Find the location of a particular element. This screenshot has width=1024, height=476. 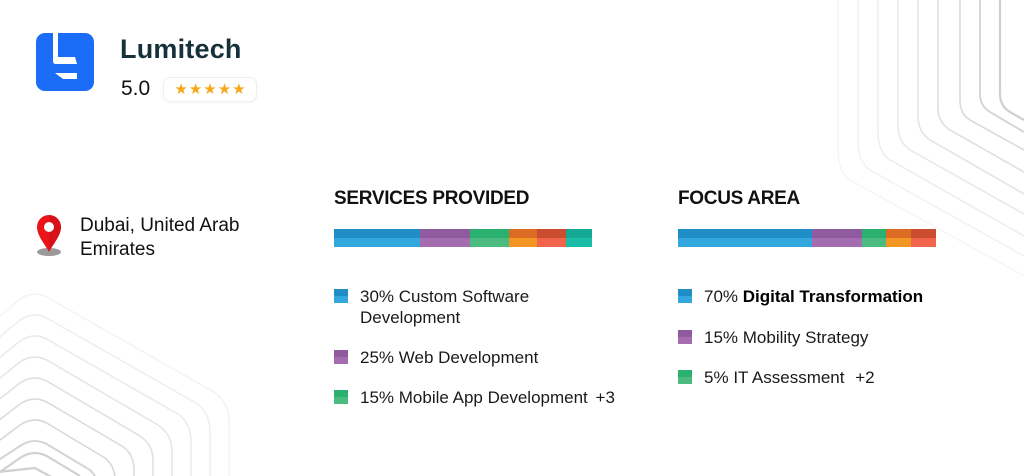

map-pin-icon is located at coordinates (49, 235).